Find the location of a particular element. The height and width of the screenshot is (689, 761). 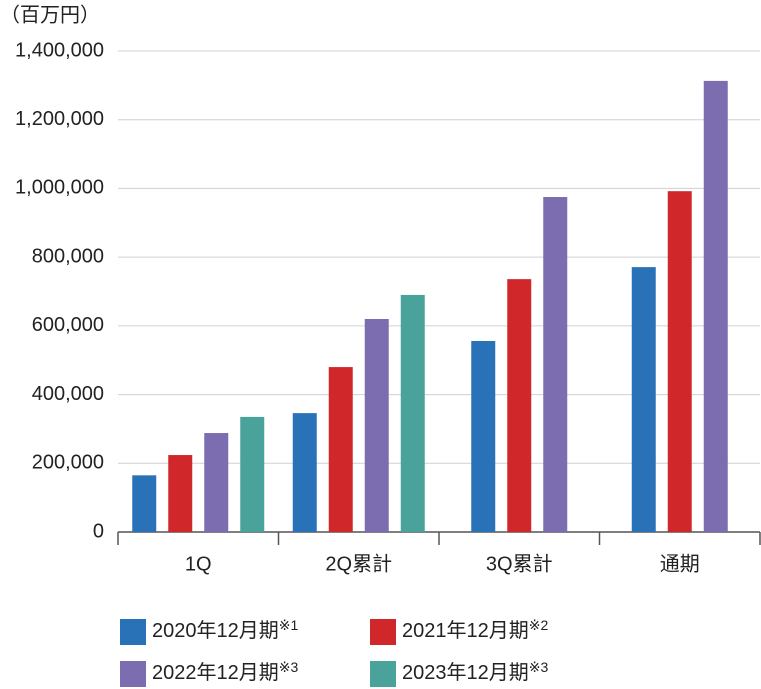

y-tick-label: 0 is located at coordinates (98, 531).